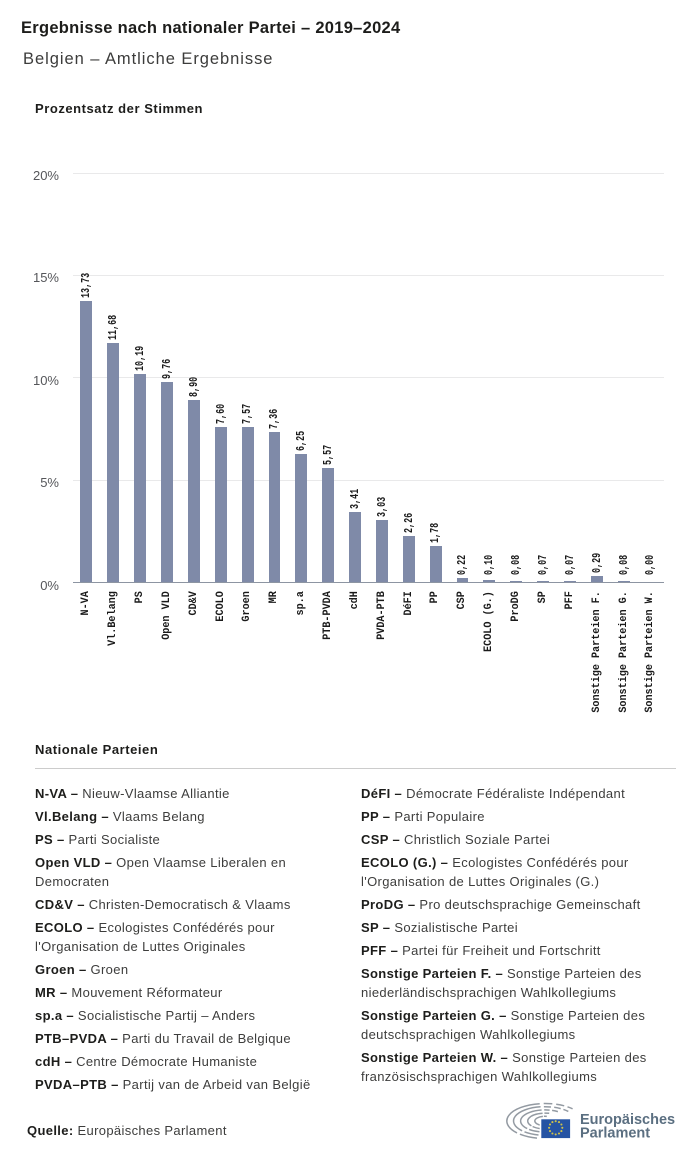 Image resolution: width=700 pixels, height=1159 pixels. What do you see at coordinates (627, 1120) in the screenshot?
I see `svg-text: Europäisches` at bounding box center [627, 1120].